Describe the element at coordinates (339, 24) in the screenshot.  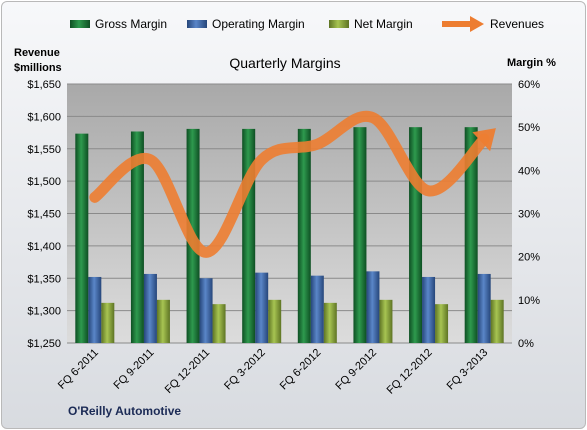
I see `legend-swatch-net-margin` at that location.